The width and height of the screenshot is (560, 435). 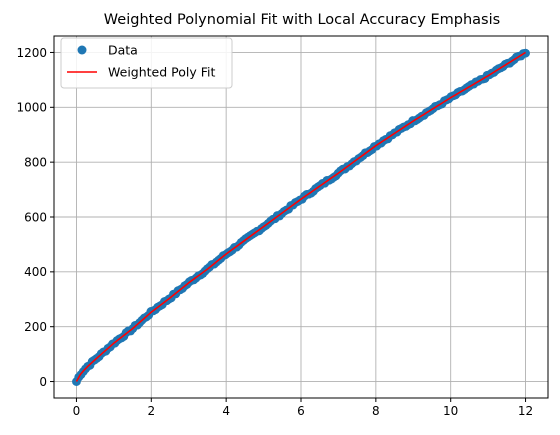 I want to click on y-axis-ticks: 0 200 400 600 800 1000 1200, so click(x=35, y=217).